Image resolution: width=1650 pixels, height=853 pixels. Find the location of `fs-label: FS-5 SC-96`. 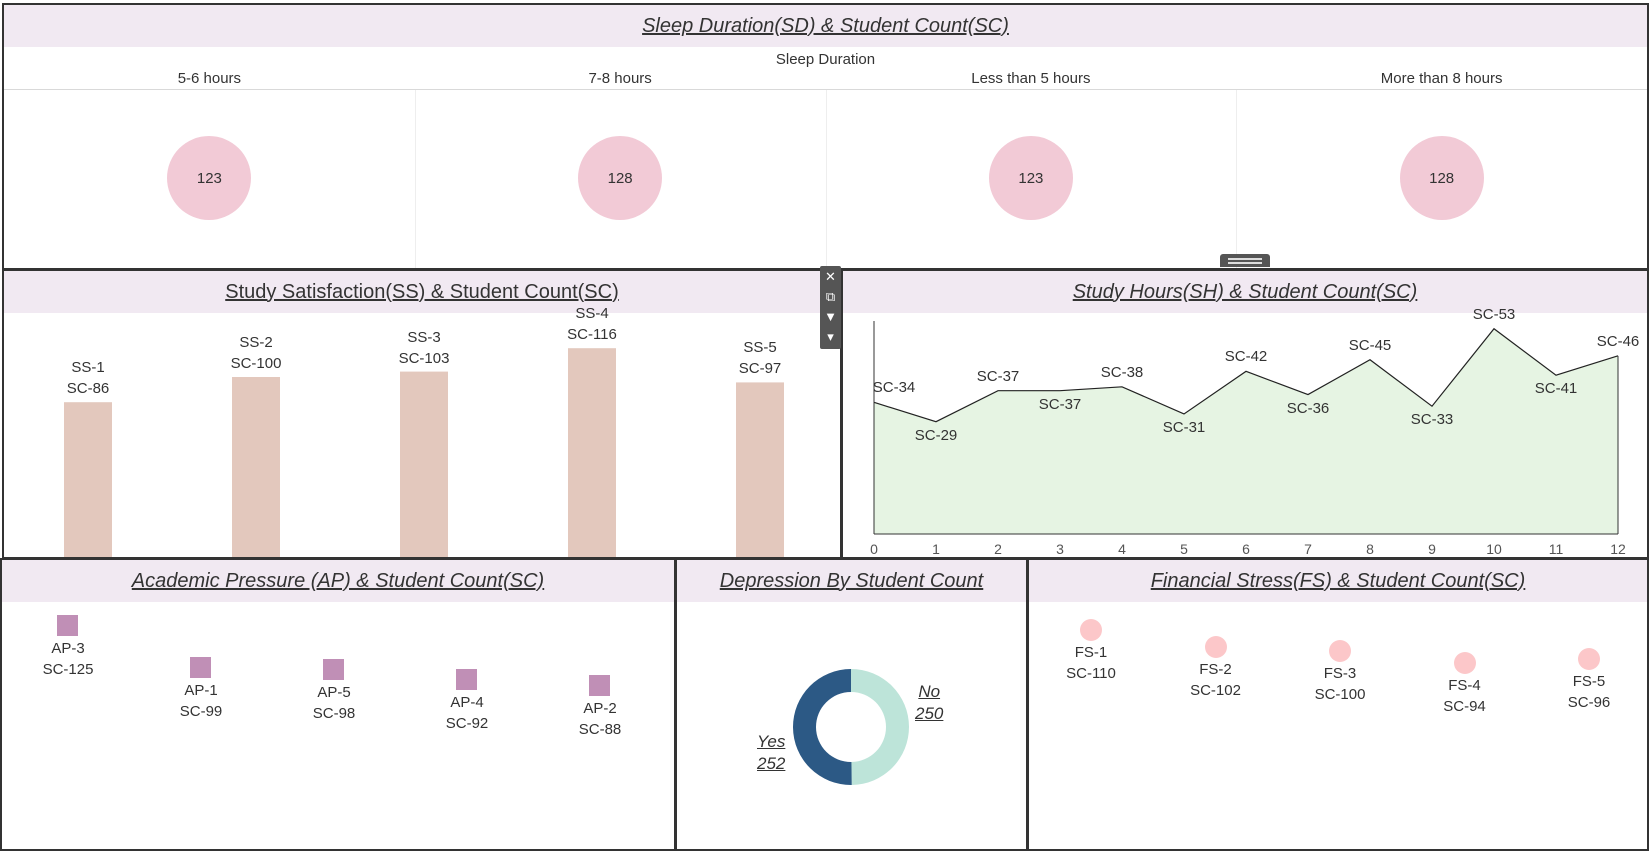

fs-label: FS-5 SC-96 is located at coordinates (1589, 692).